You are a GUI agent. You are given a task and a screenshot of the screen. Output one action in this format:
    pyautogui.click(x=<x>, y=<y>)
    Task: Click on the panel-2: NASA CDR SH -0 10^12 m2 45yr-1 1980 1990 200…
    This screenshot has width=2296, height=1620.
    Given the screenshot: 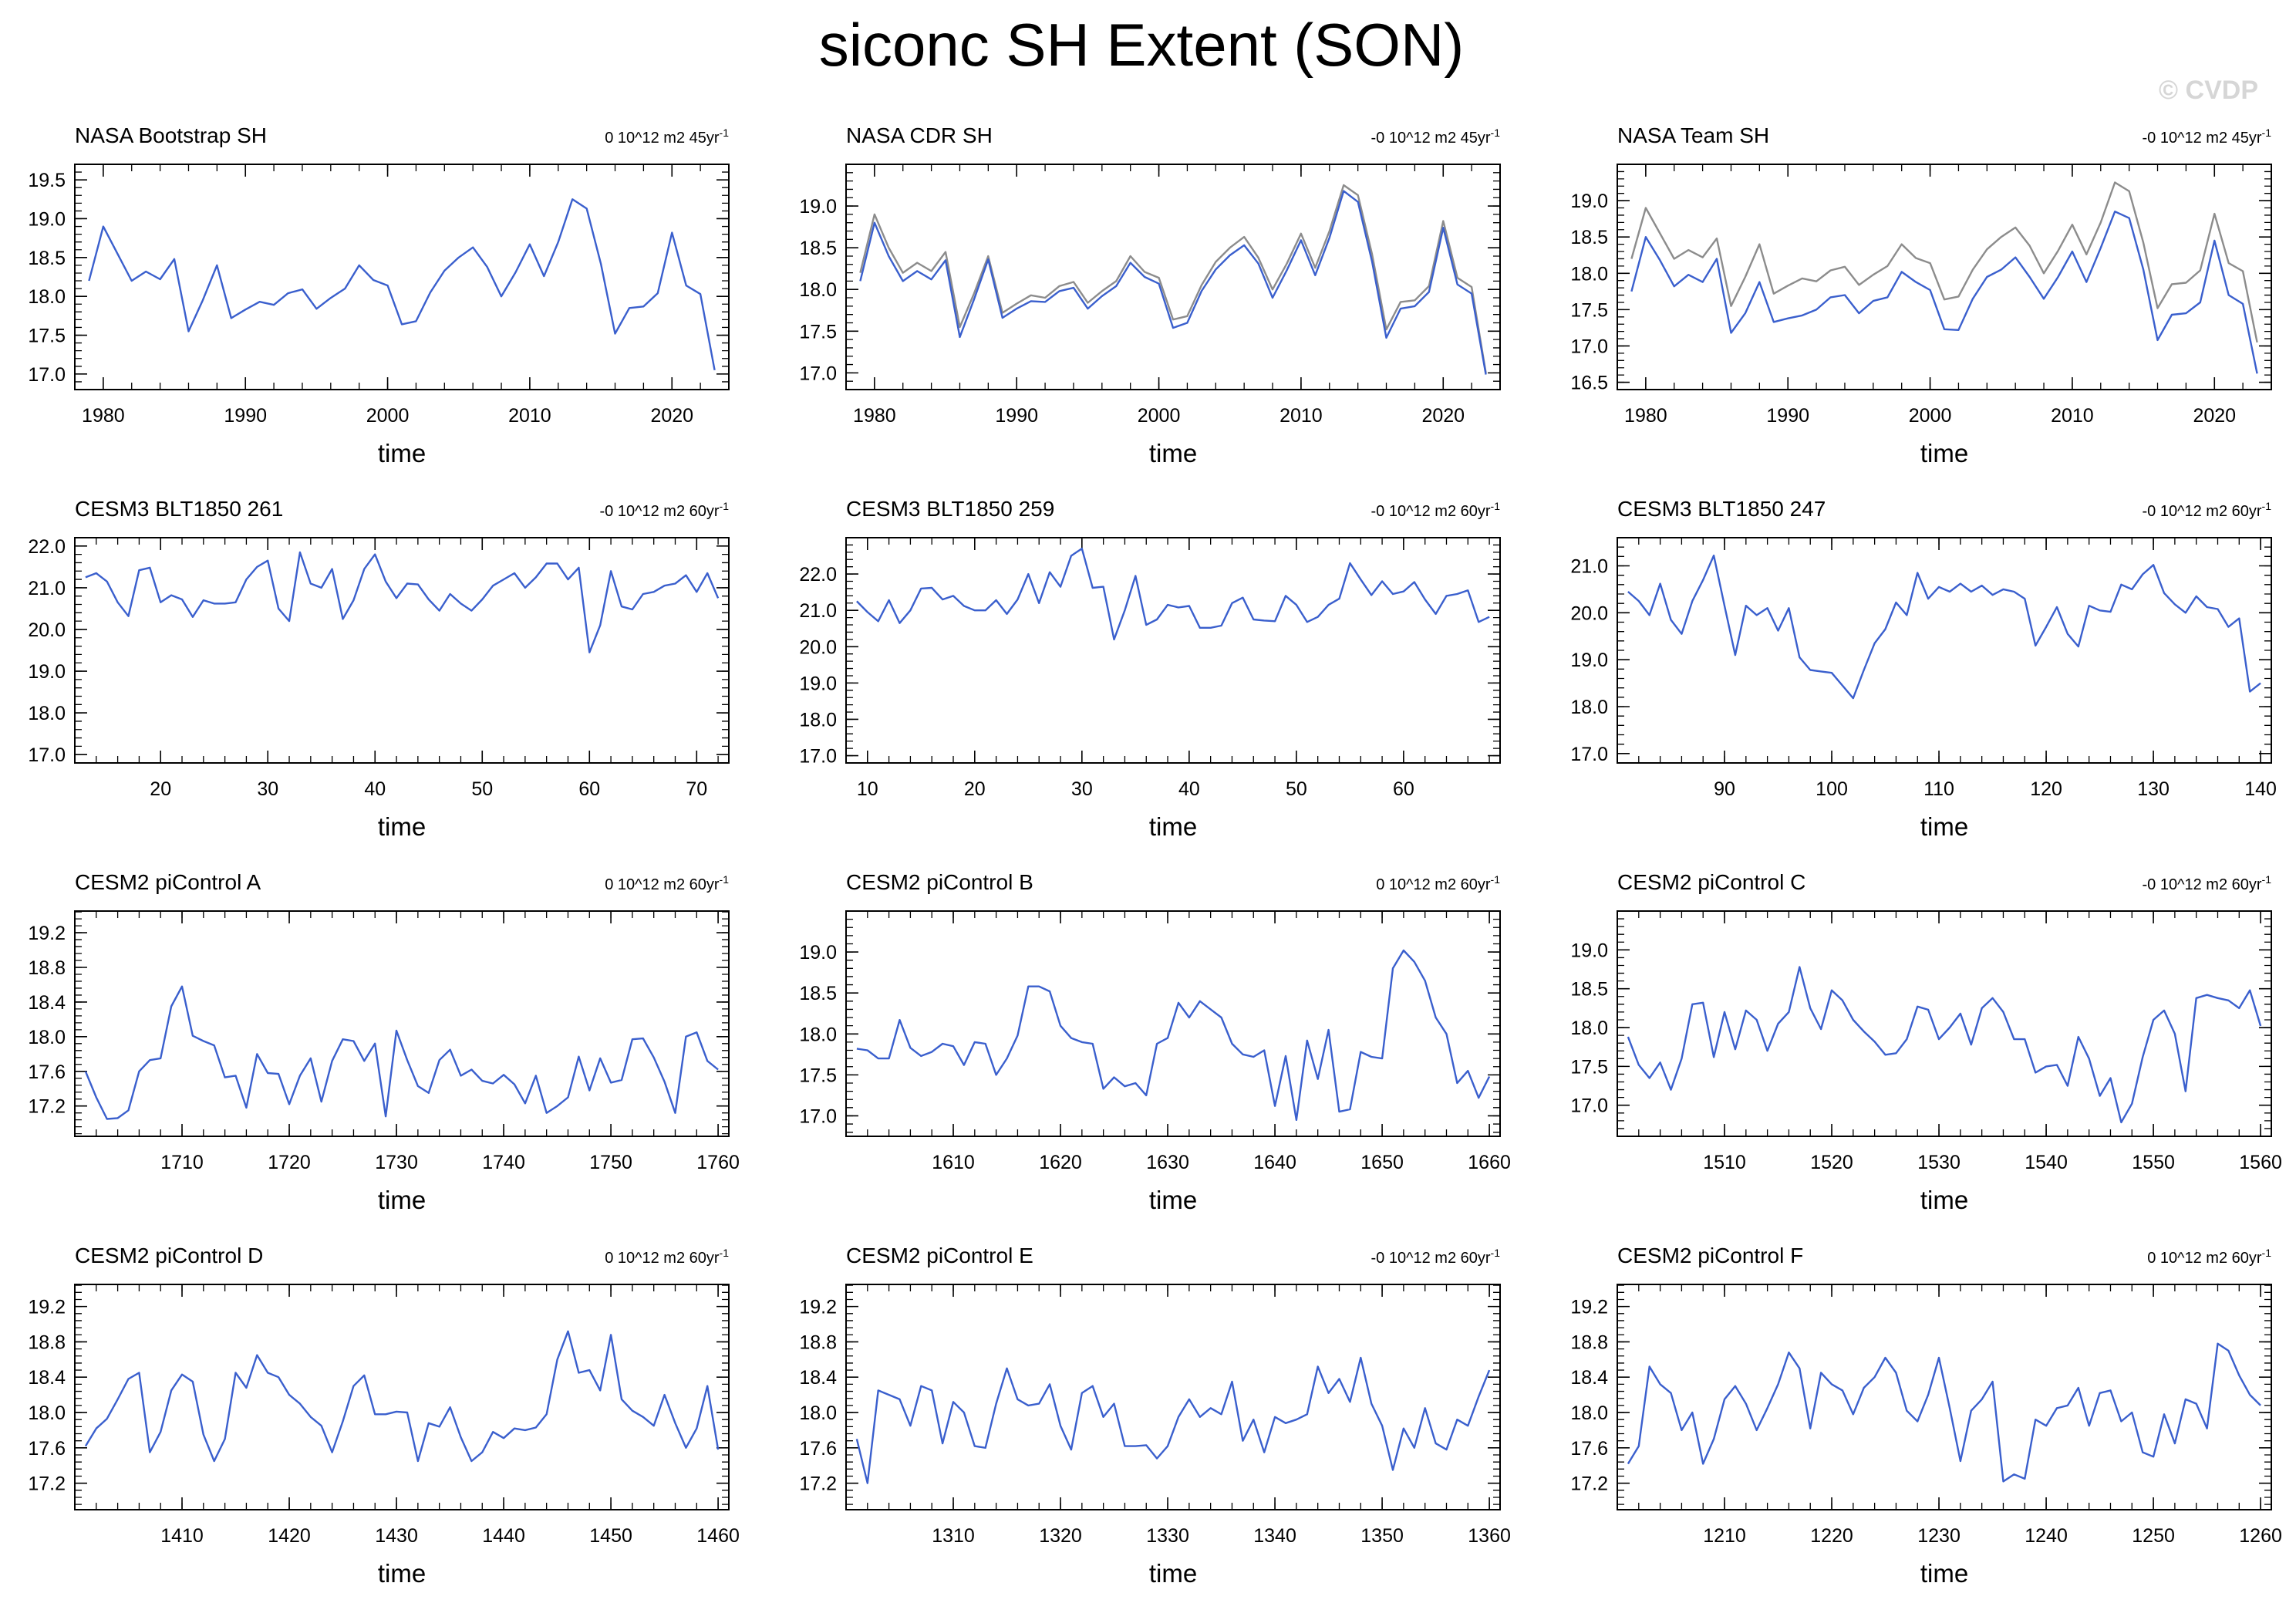 What is the action you would take?
    pyautogui.click(x=1150, y=295)
    